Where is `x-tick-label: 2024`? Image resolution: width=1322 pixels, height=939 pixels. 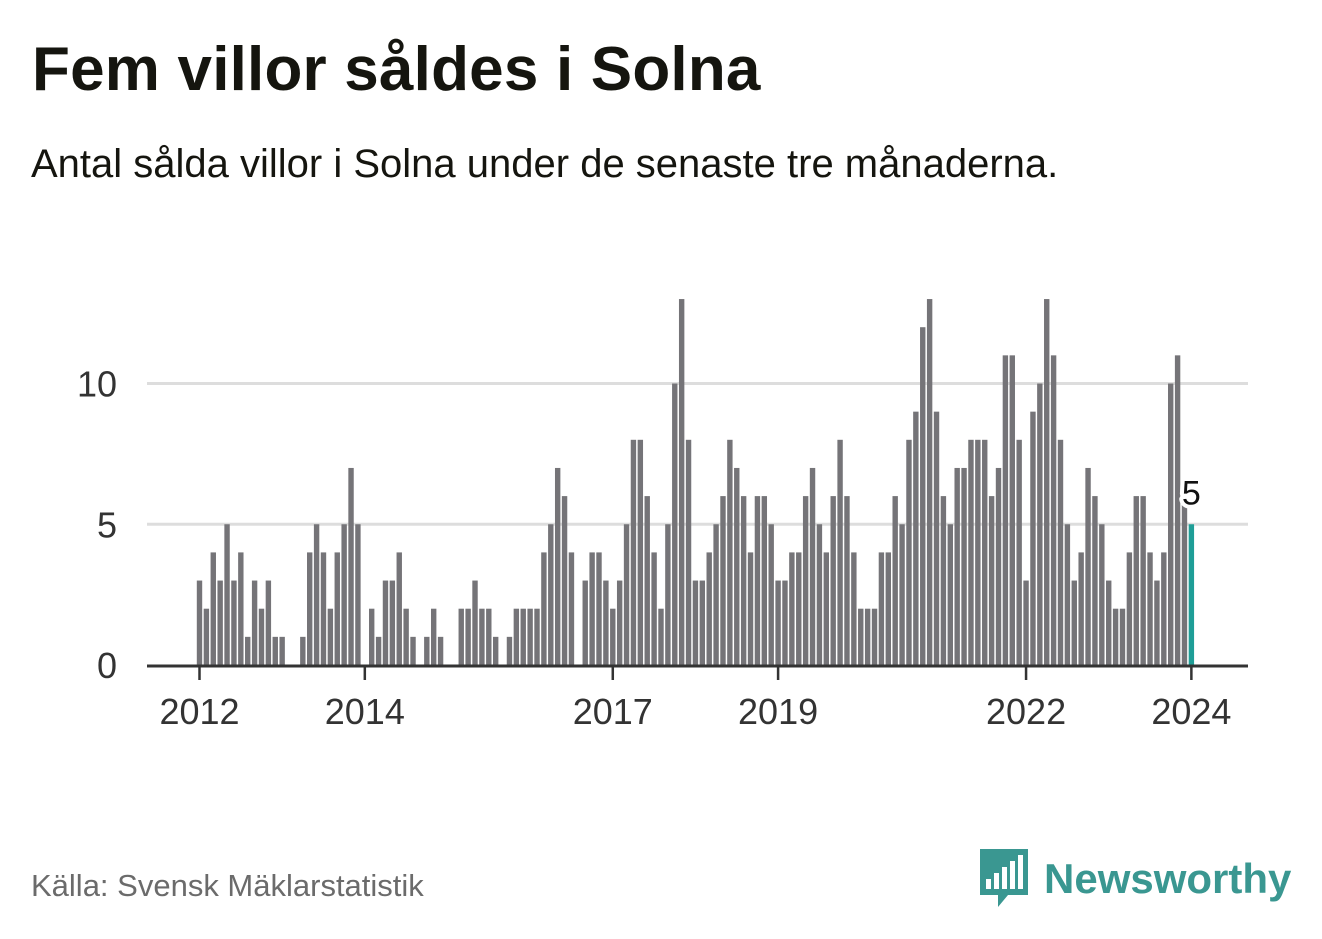
x-tick-label: 2024 is located at coordinates (1191, 711).